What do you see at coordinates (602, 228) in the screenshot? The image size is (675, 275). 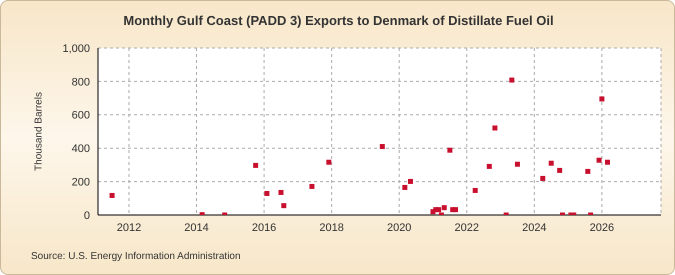 I see `x-tick-label: 2026` at bounding box center [602, 228].